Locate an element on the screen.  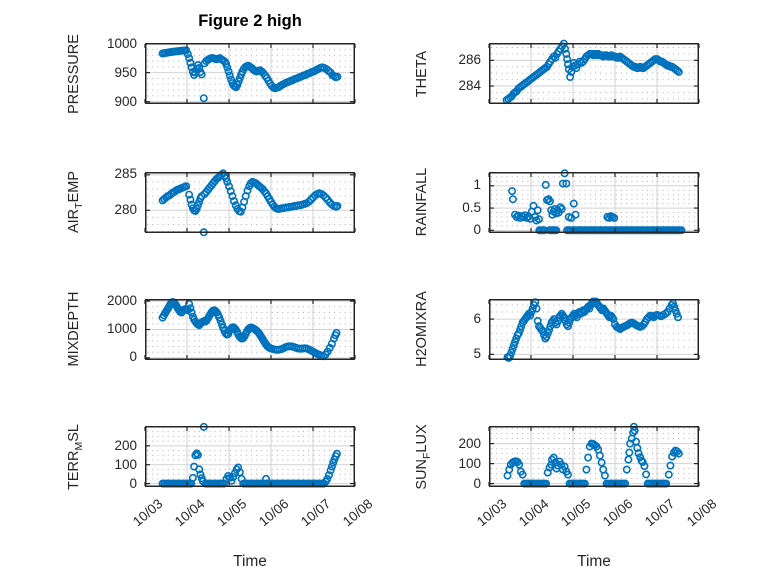
subplot-airtemp is located at coordinates (250, 202).